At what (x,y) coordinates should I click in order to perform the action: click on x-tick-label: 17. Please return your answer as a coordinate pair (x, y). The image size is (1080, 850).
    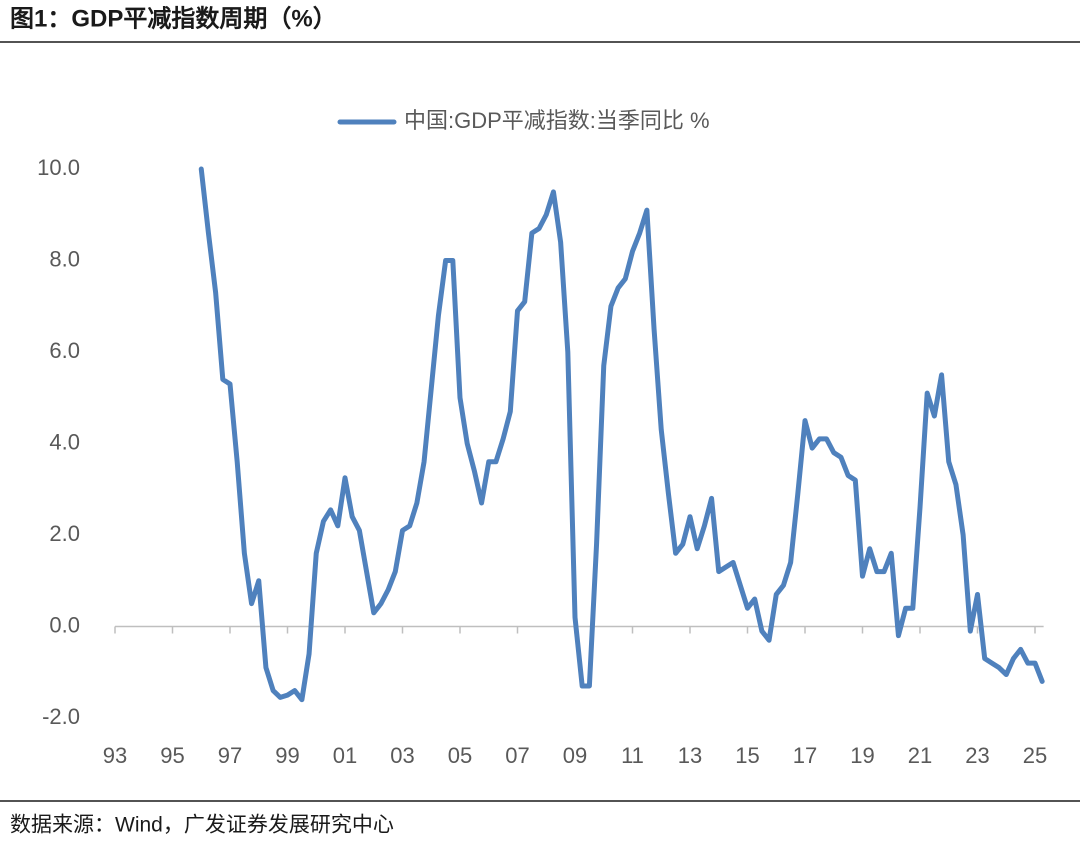
    Looking at the image, I should click on (805, 755).